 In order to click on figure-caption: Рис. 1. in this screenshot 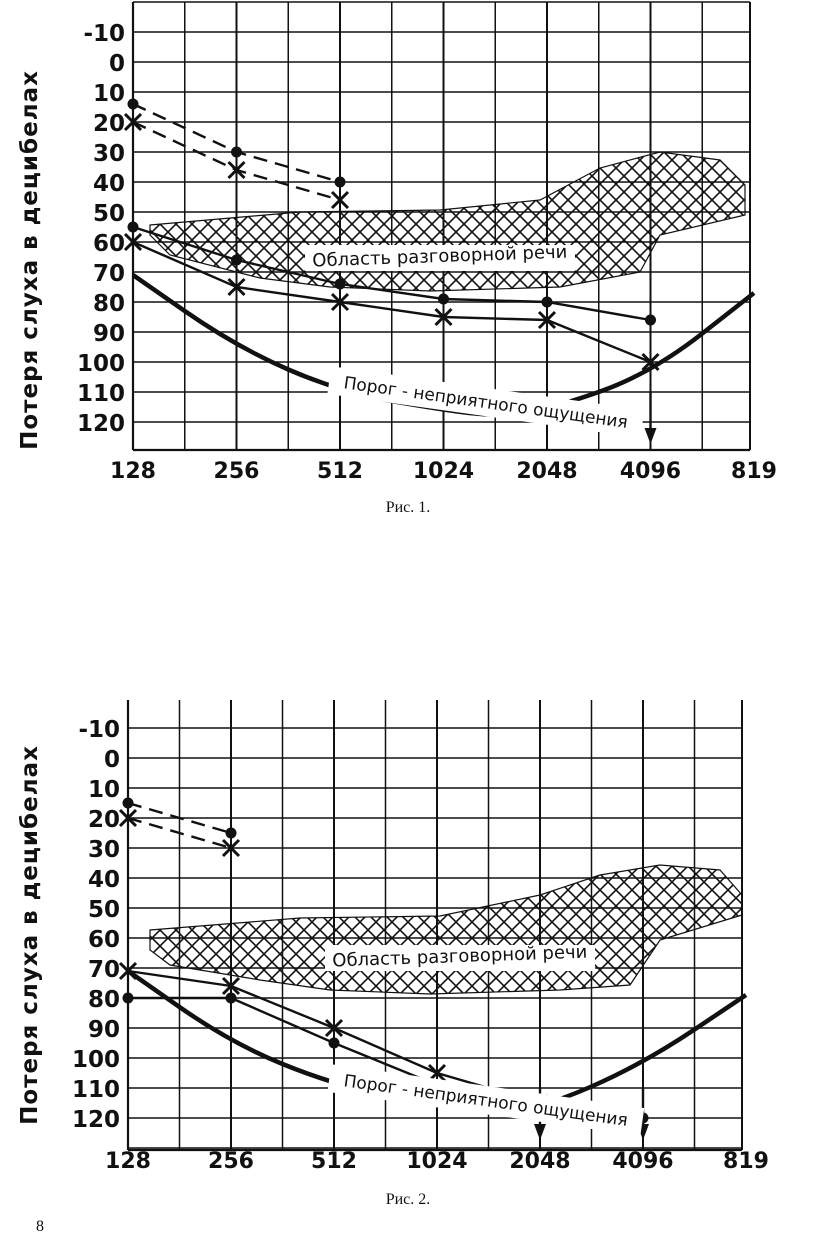, I will do `click(408, 507)`.